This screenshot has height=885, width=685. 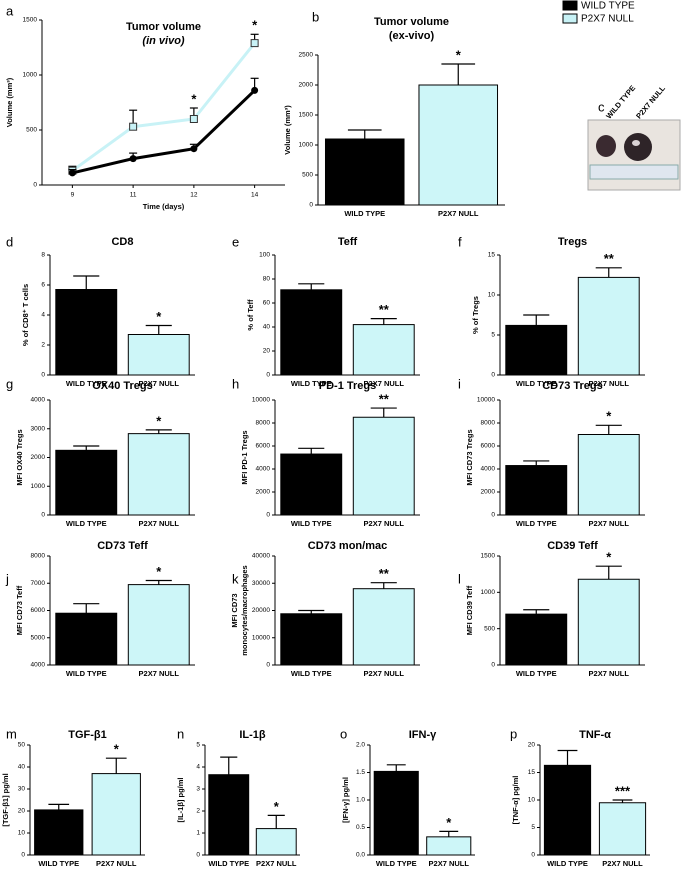 I want to click on y-tick-label: 20000, so click(x=261, y=610).